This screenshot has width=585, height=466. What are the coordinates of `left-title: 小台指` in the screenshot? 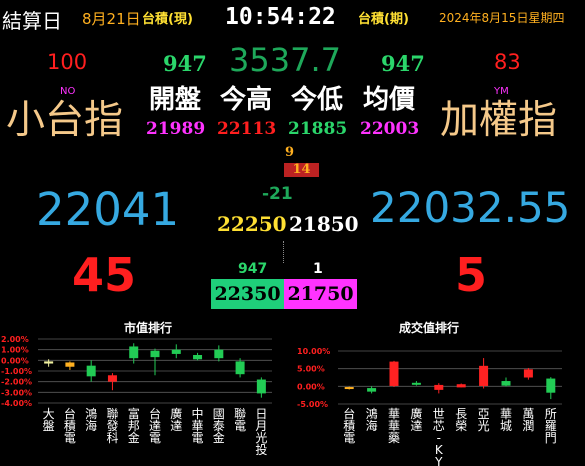 It's located at (65, 120).